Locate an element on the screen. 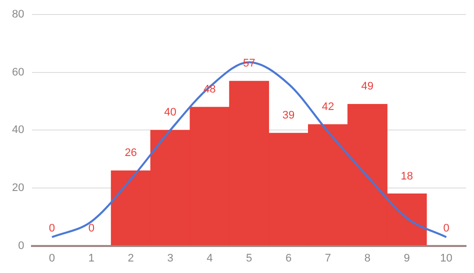 The height and width of the screenshot is (273, 474). data-label: 40 is located at coordinates (170, 112).